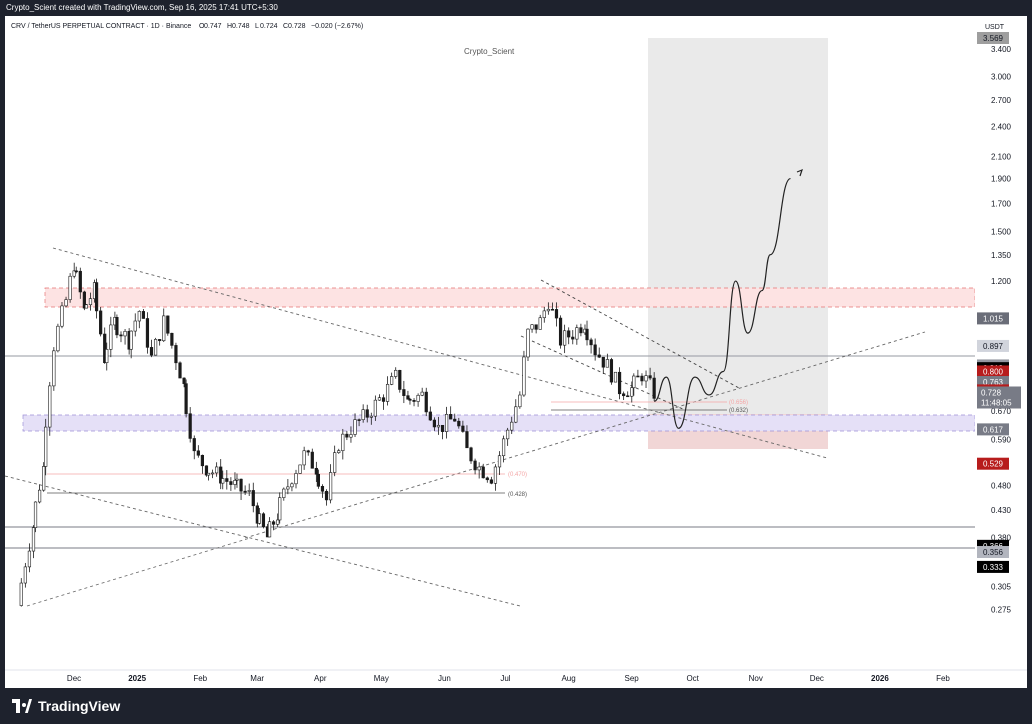 The width and height of the screenshot is (1032, 724). Describe the element at coordinates (489, 51) in the screenshot. I see `watermark: Crypto_Scient` at that location.